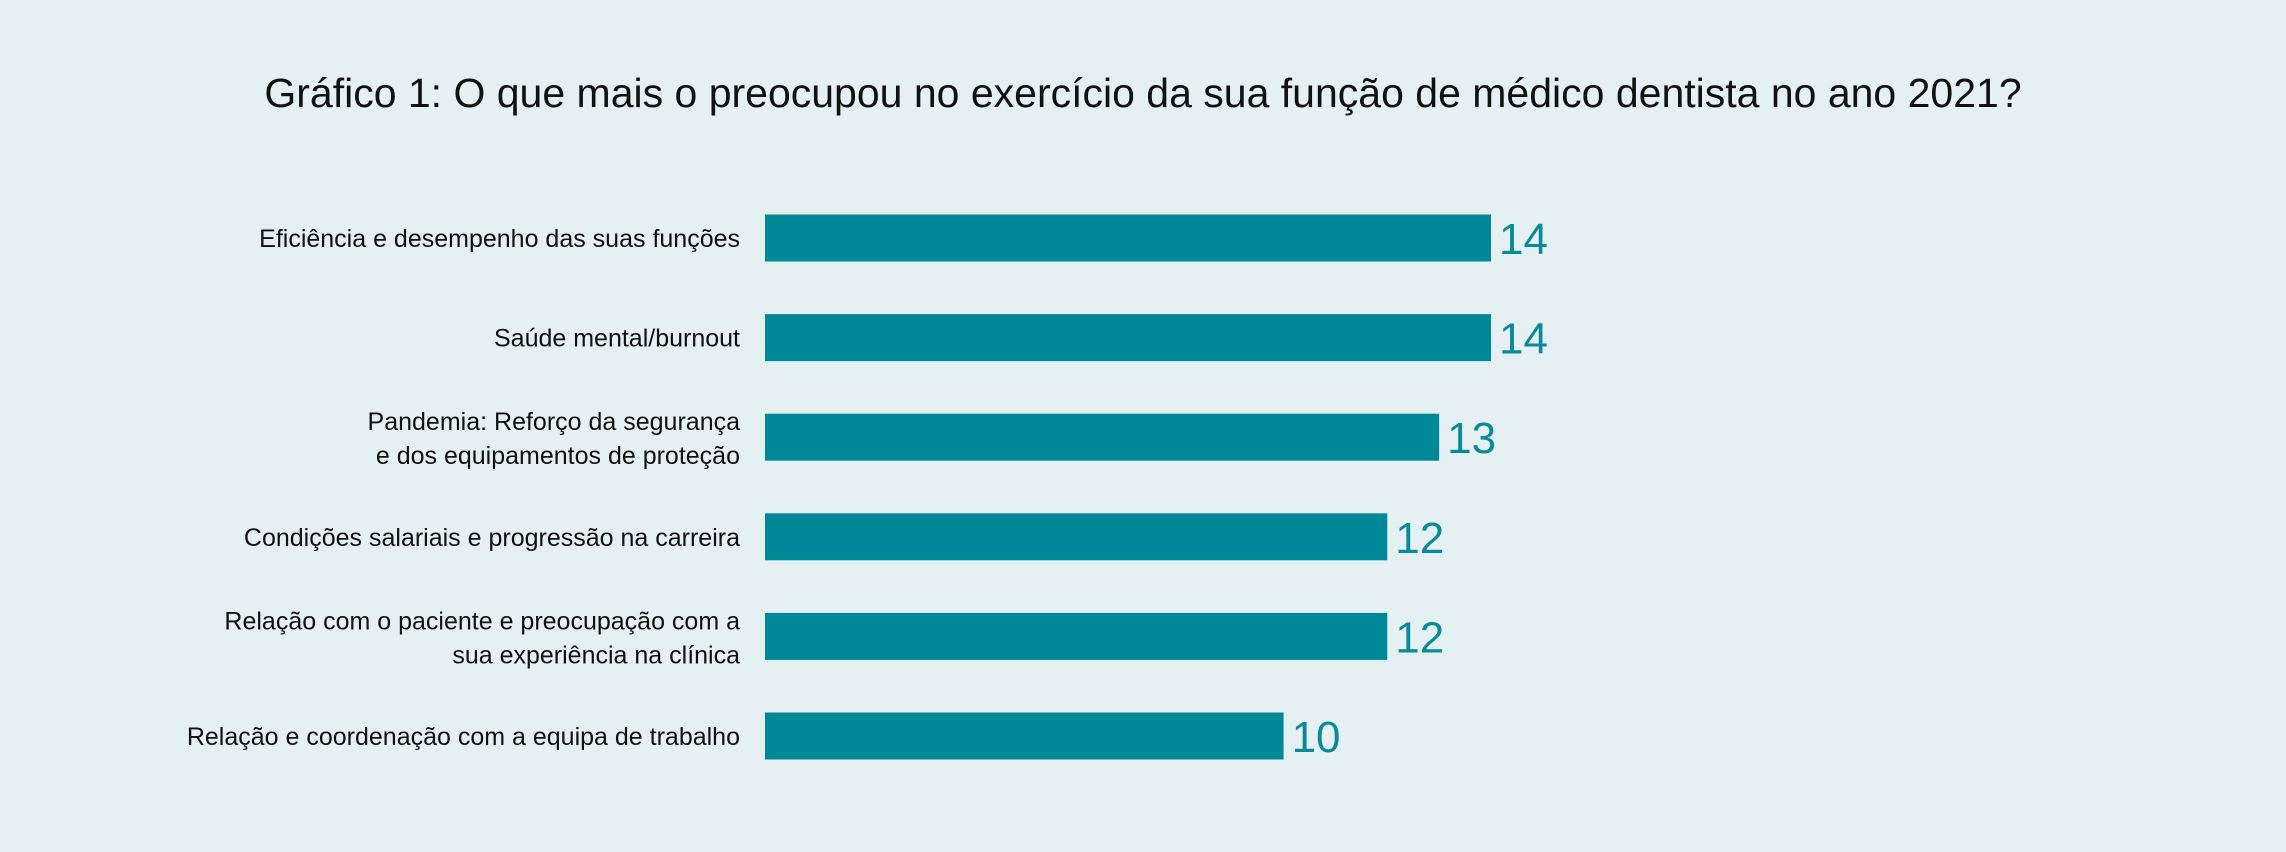  What do you see at coordinates (499, 239) in the screenshot?
I see `category-label: Eficiência e desempenho das suas funções` at bounding box center [499, 239].